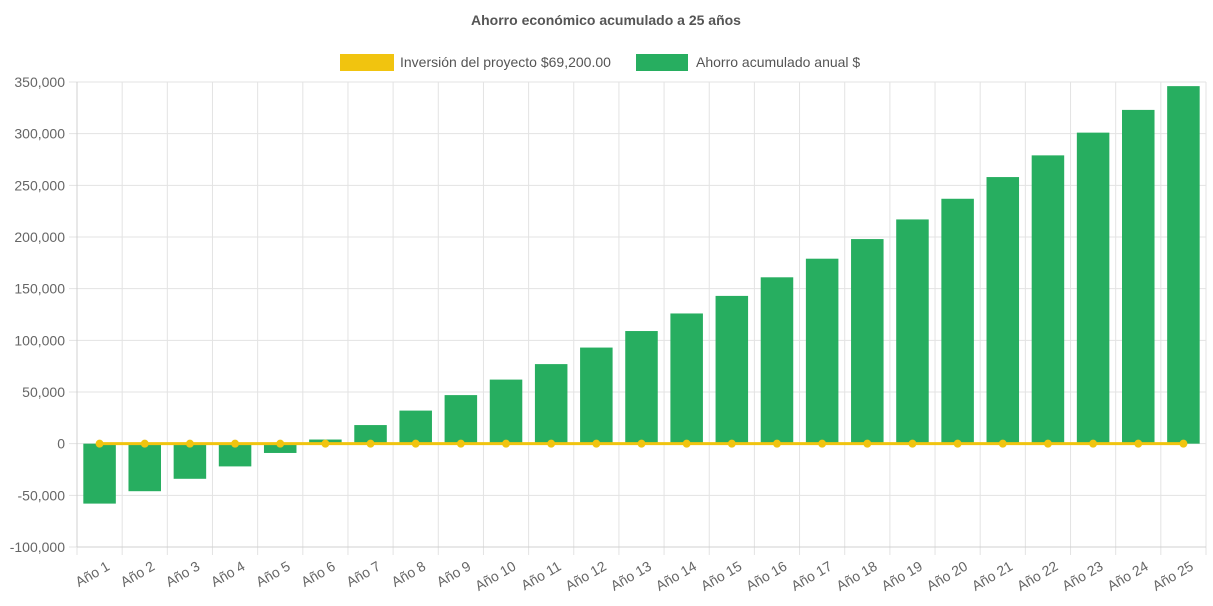 The width and height of the screenshot is (1213, 606). I want to click on y-tick-label: 350,000, so click(39, 82).